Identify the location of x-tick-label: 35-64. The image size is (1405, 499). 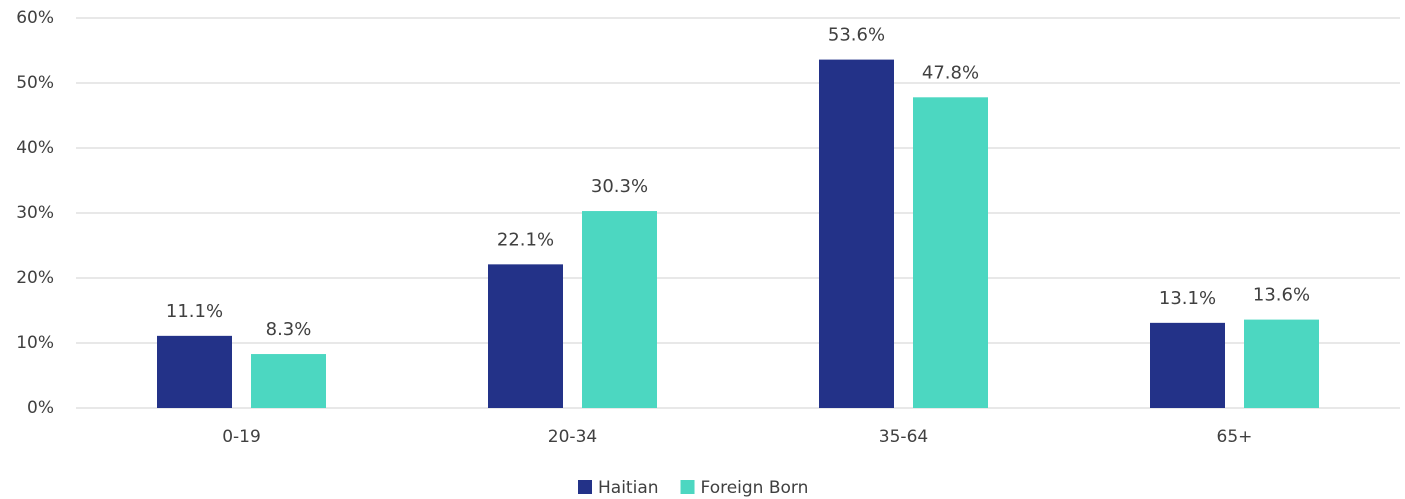
(903, 437).